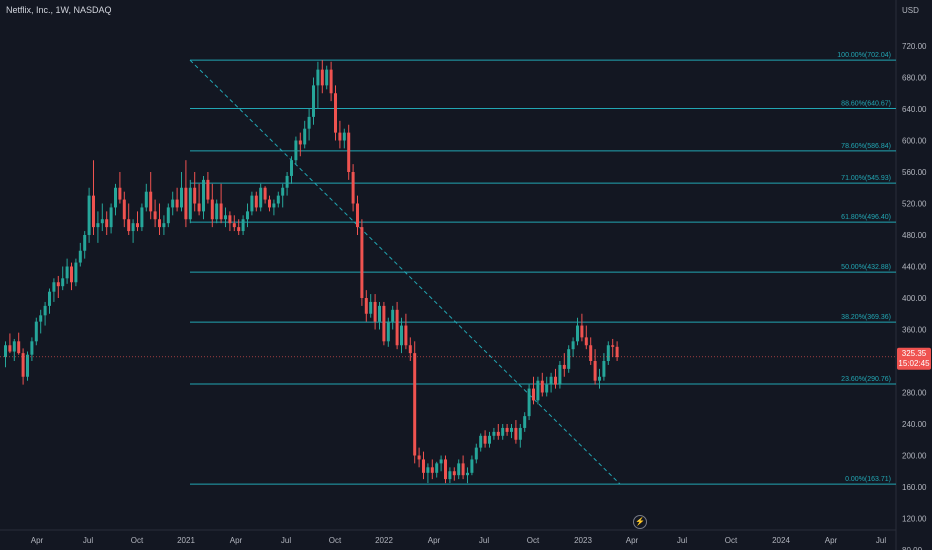 The height and width of the screenshot is (550, 932). Describe the element at coordinates (186, 540) in the screenshot. I see `time-tick-label: 2021` at that location.